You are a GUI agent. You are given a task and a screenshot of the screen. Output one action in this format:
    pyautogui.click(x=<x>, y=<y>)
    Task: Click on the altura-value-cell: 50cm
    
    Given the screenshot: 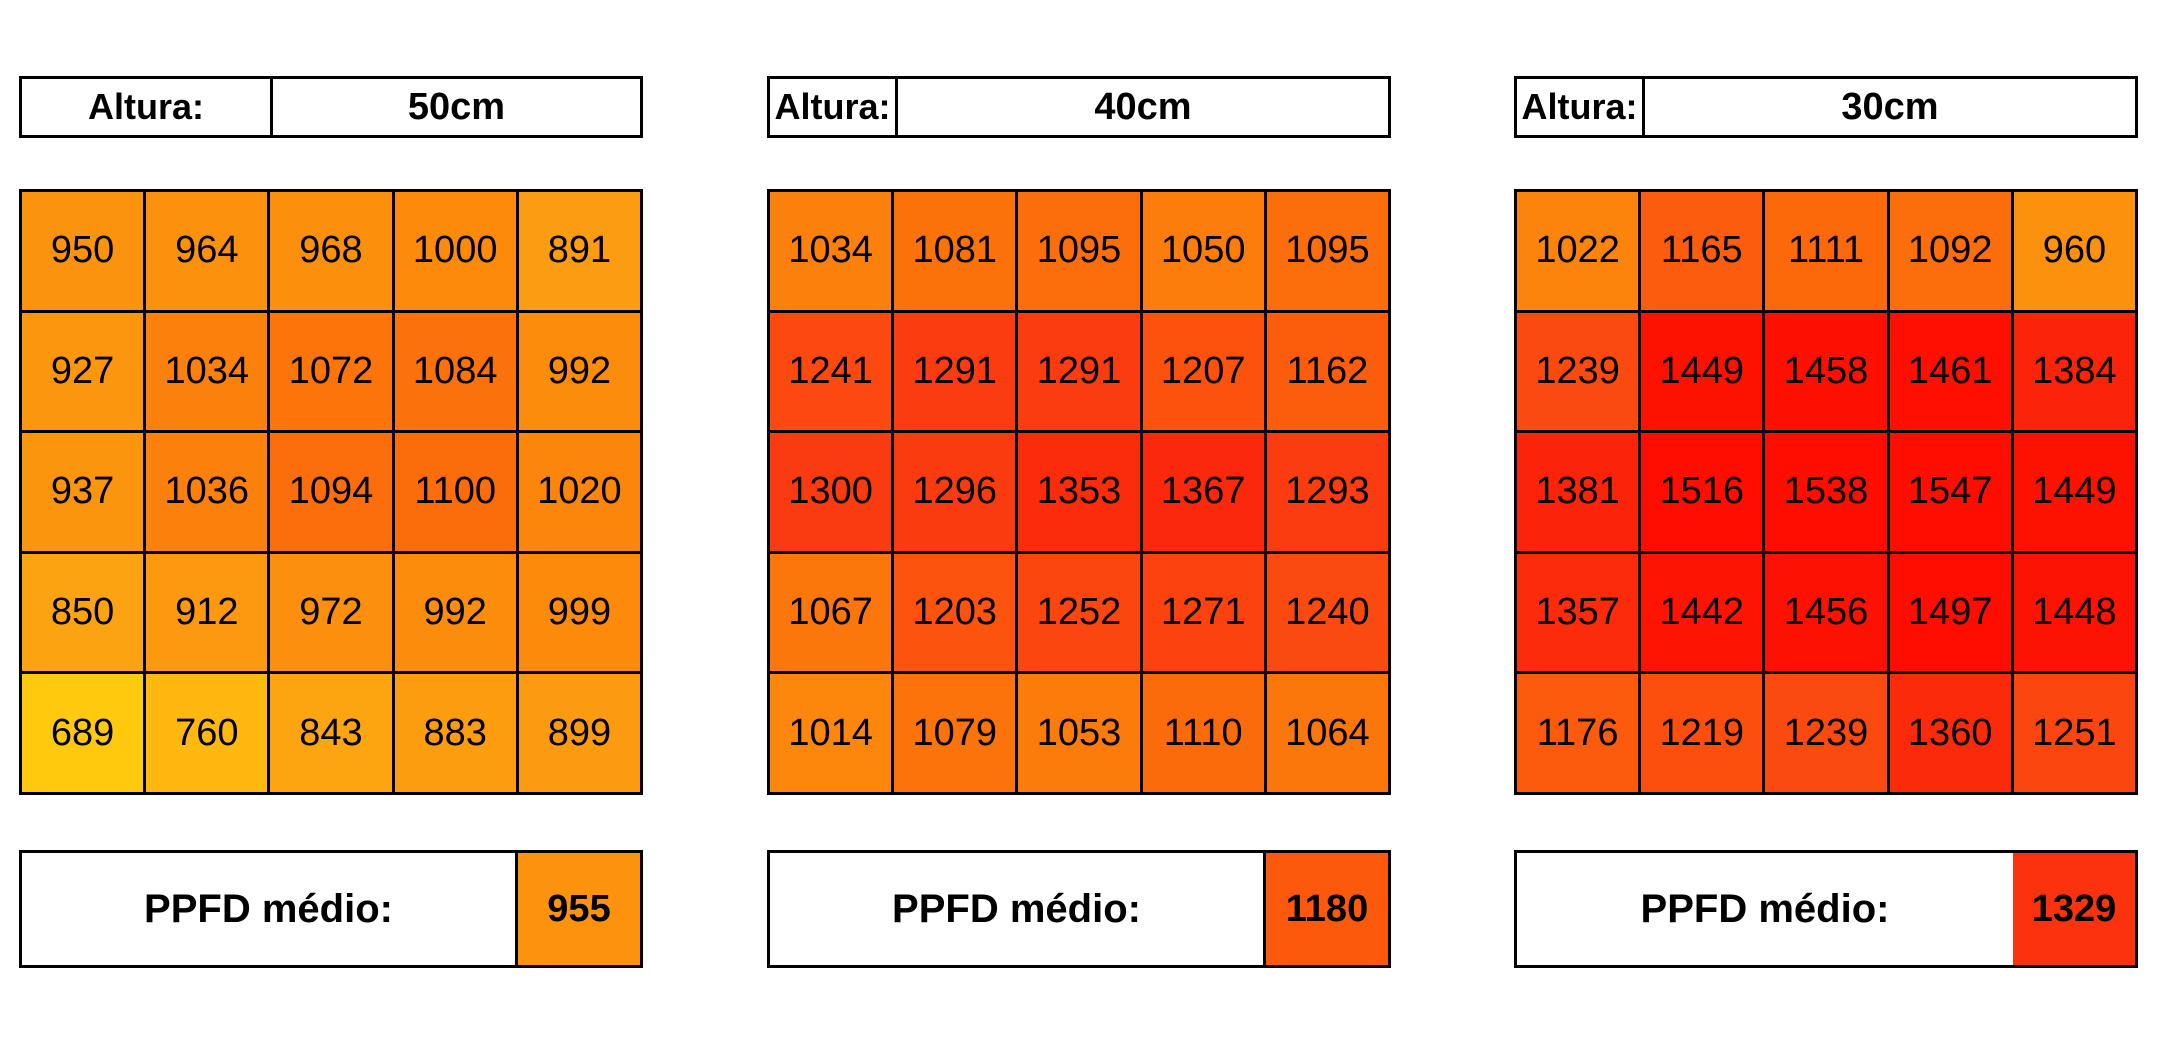 What is the action you would take?
    pyautogui.click(x=456, y=106)
    